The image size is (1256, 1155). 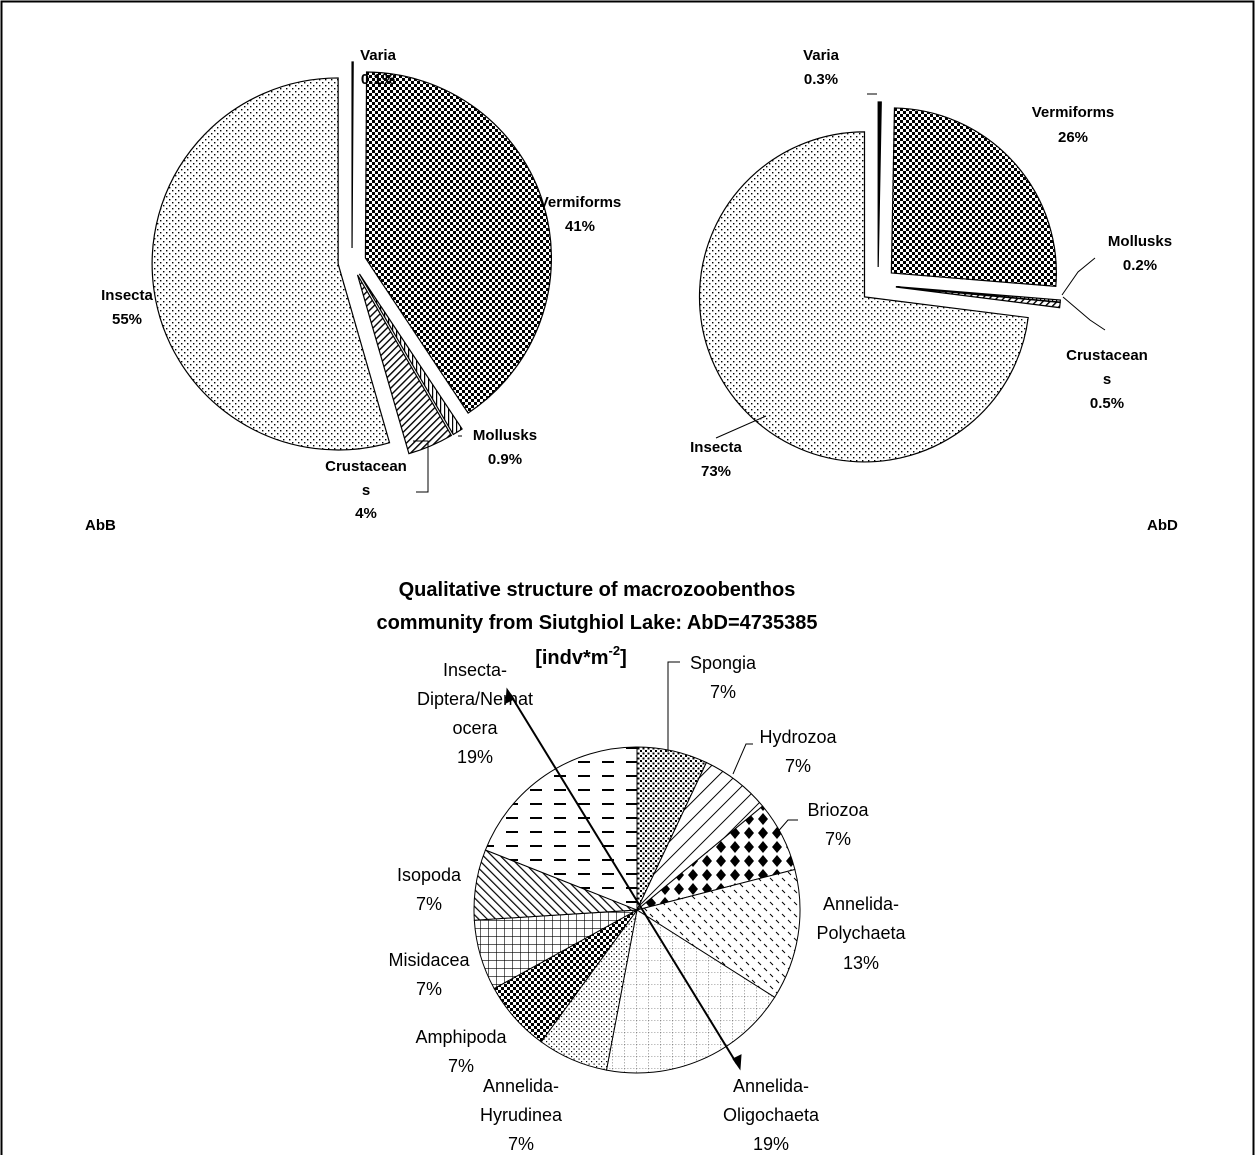 What do you see at coordinates (1084, 313) in the screenshot?
I see `pie2-leader-crustaceans` at bounding box center [1084, 313].